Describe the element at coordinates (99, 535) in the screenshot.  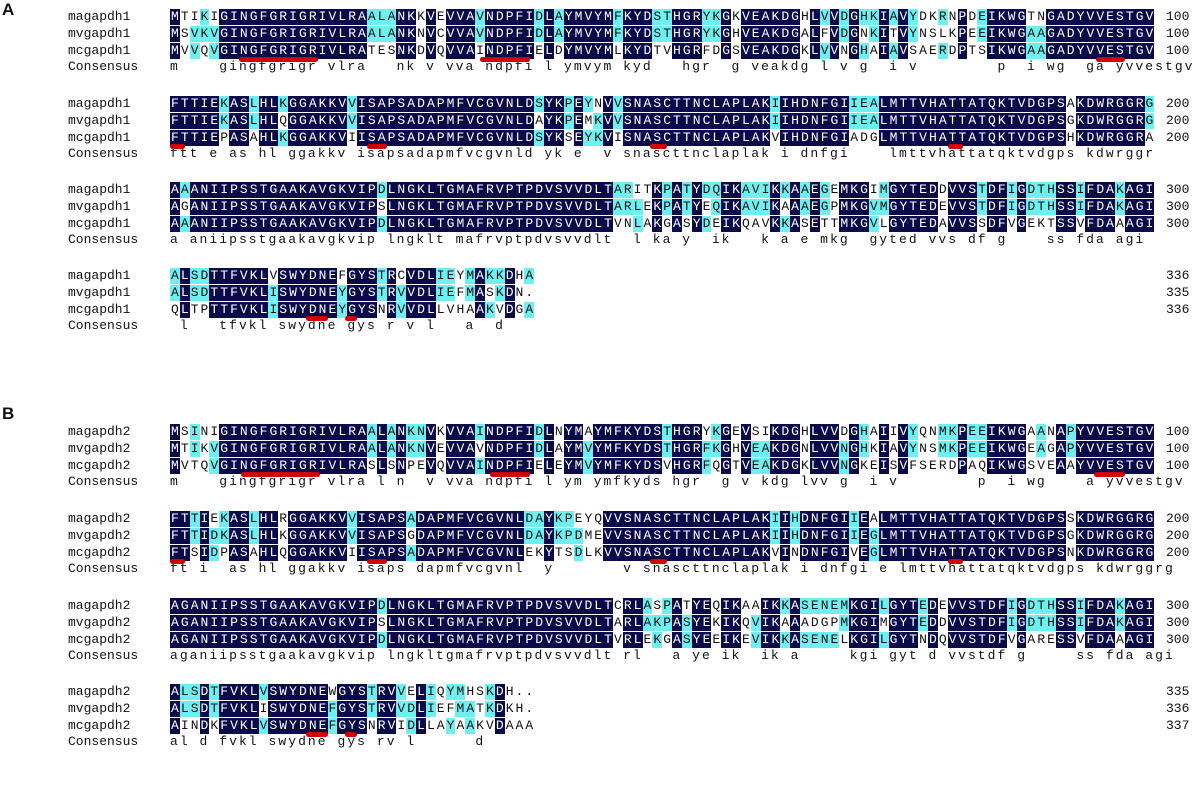
I see `sequence-name: mvgapdh2` at that location.